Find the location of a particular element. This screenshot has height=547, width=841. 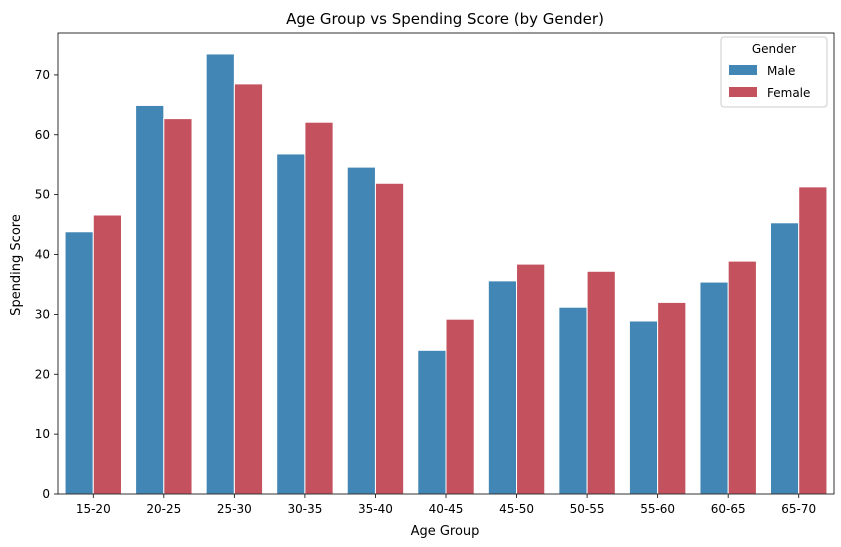

y-tick-label: 20 is located at coordinates (42, 374).